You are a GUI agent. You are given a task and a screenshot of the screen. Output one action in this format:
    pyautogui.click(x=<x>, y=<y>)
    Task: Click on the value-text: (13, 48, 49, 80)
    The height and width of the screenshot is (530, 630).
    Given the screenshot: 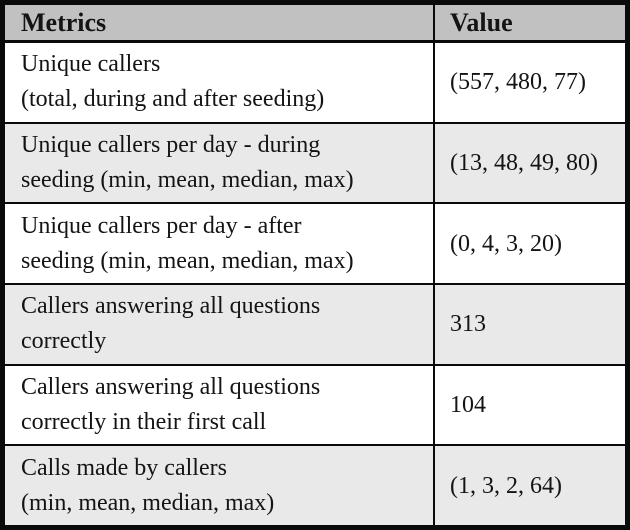 What is the action you would take?
    pyautogui.click(x=524, y=163)
    